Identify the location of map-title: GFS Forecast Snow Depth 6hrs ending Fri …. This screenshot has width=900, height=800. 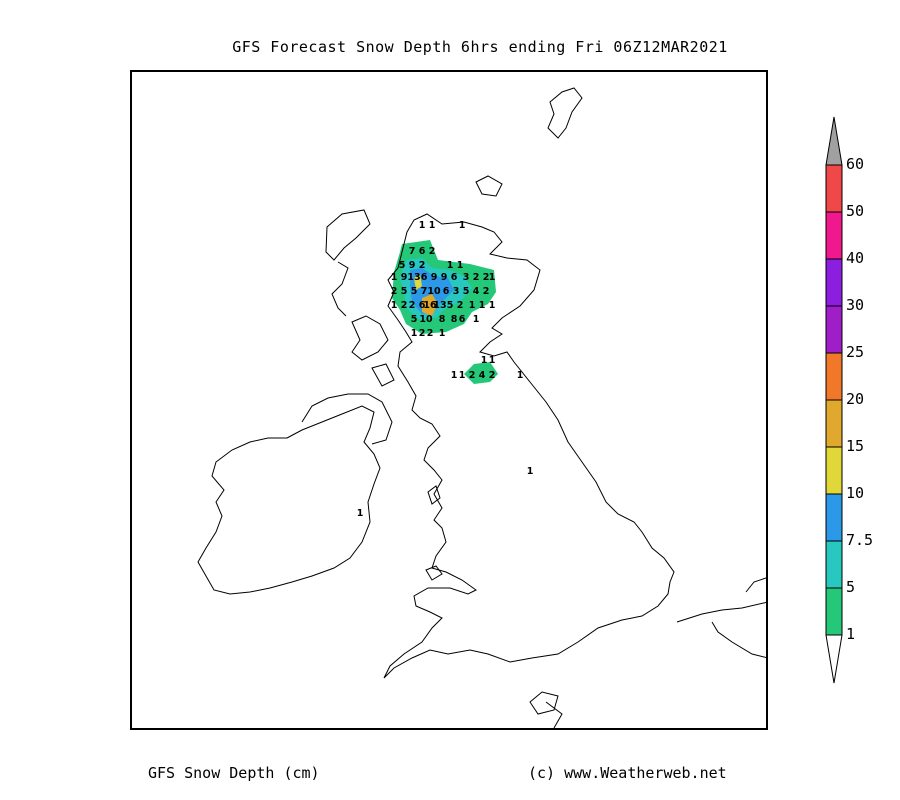
(480, 47).